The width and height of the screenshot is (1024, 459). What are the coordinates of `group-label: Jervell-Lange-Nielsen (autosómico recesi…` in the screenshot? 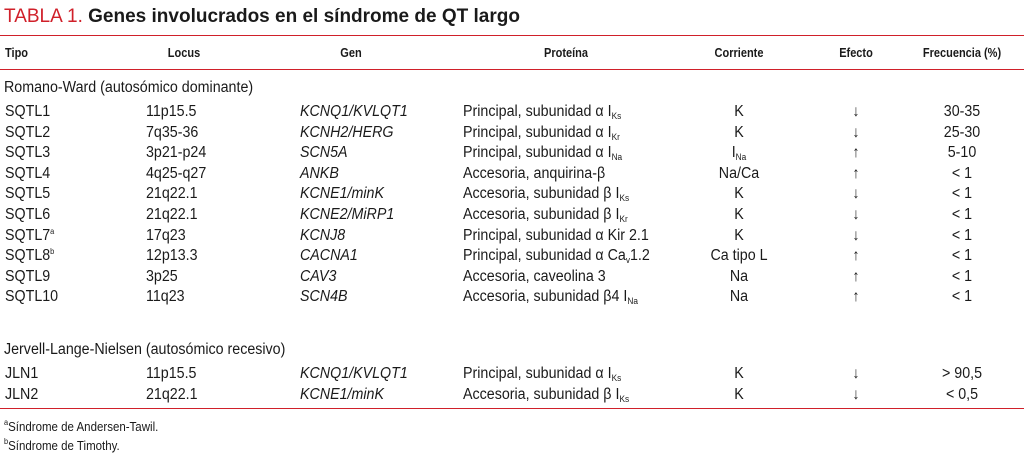 It's located at (145, 349).